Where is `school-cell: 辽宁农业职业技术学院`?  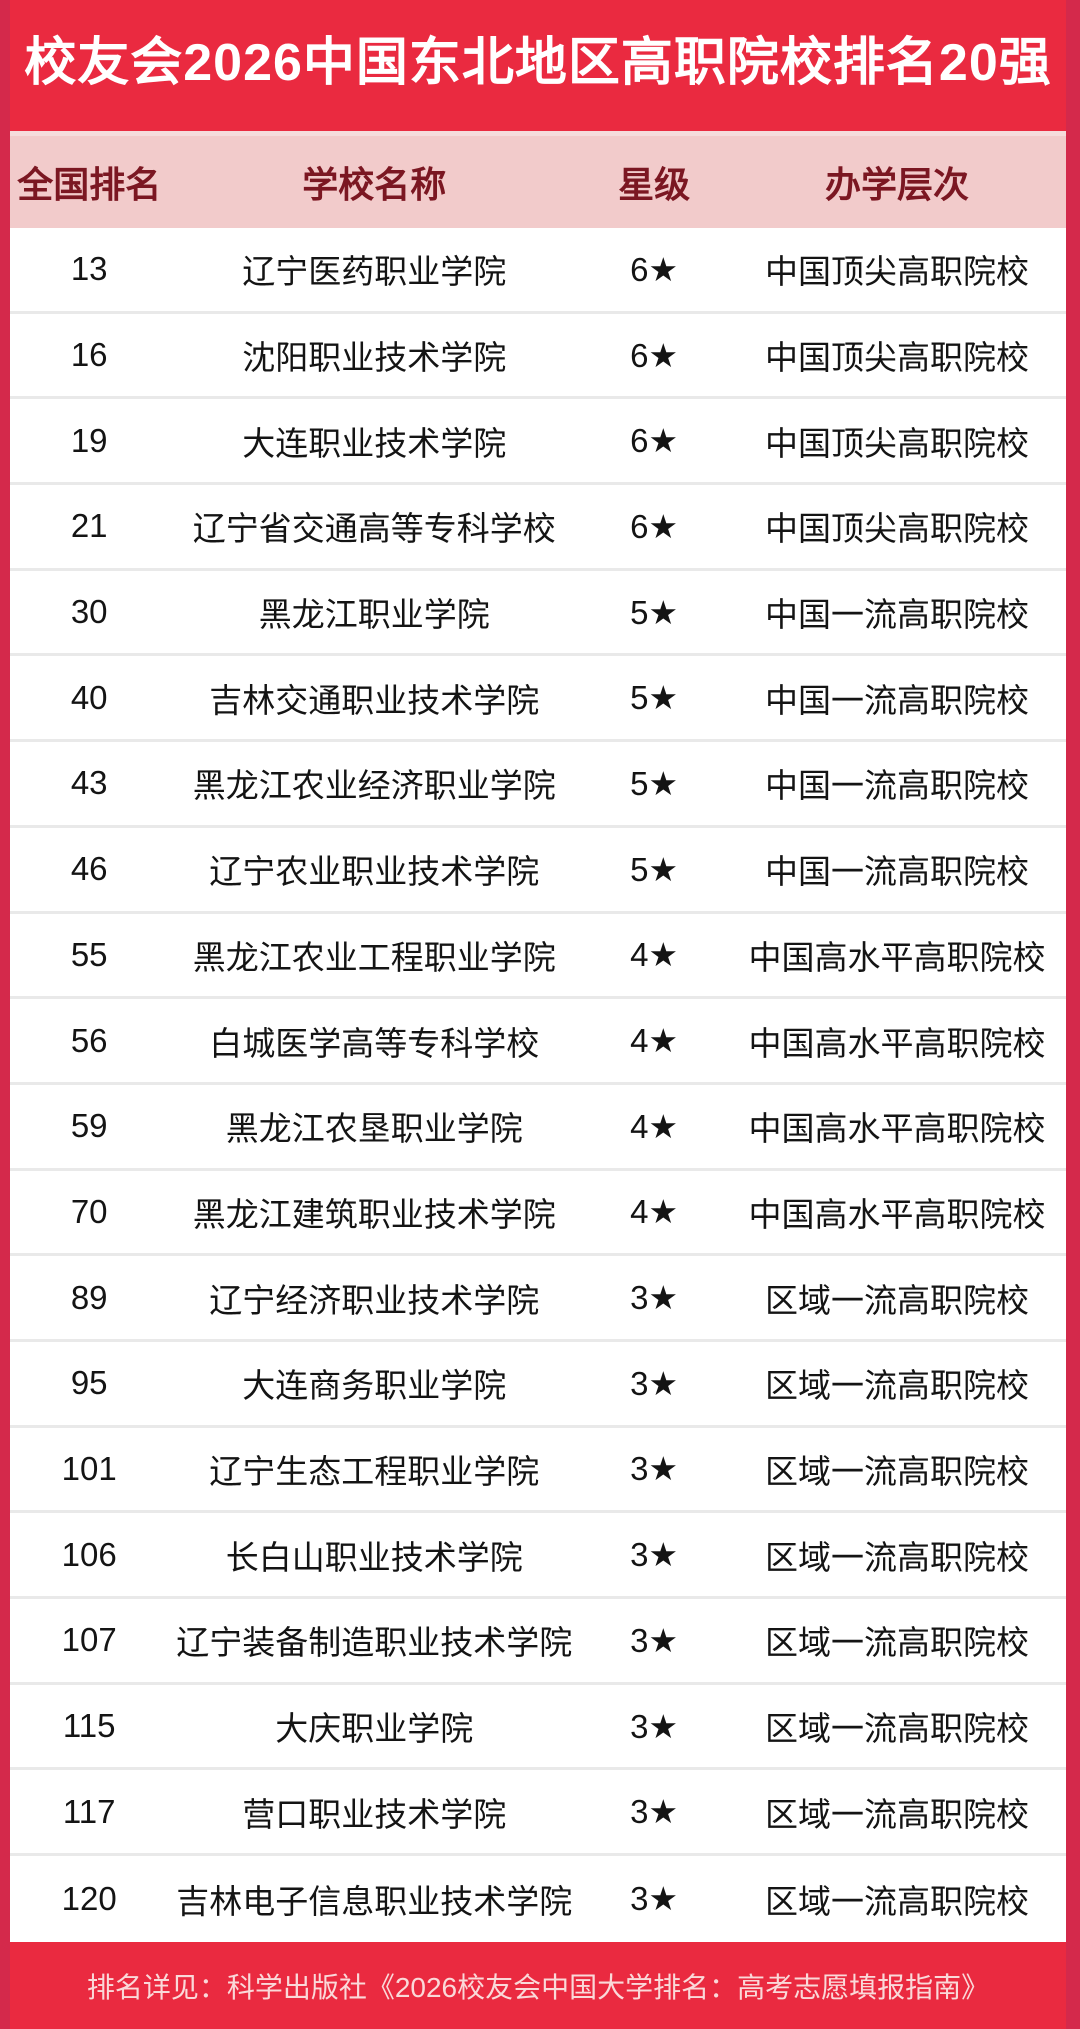
school-cell: 辽宁农业职业技术学院 is located at coordinates (374, 872).